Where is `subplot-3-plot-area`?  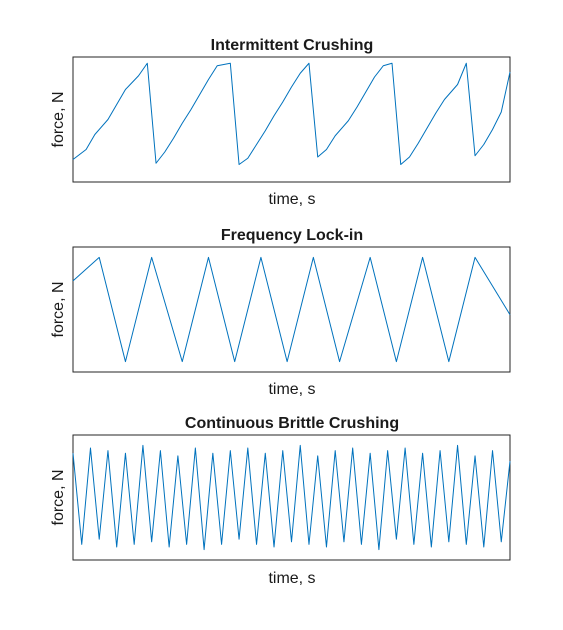
subplot-3-plot-area is located at coordinates (291, 497).